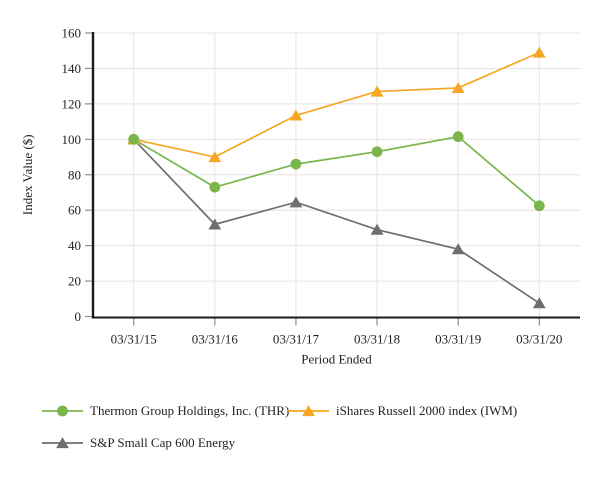 The image size is (613, 480). What do you see at coordinates (336, 359) in the screenshot?
I see `x-axis-title: Period Ended` at bounding box center [336, 359].